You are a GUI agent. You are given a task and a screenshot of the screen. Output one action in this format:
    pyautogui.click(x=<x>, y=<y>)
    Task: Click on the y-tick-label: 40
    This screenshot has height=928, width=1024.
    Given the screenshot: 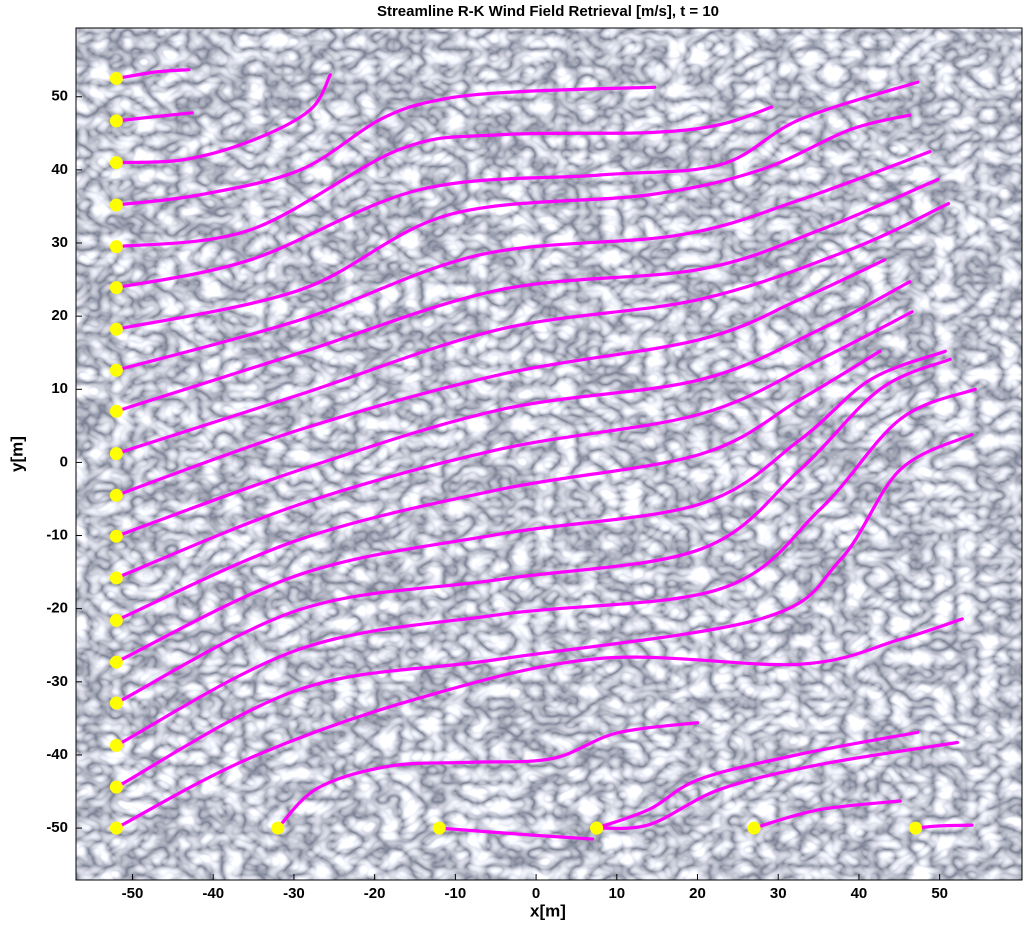 What is the action you would take?
    pyautogui.click(x=59, y=169)
    